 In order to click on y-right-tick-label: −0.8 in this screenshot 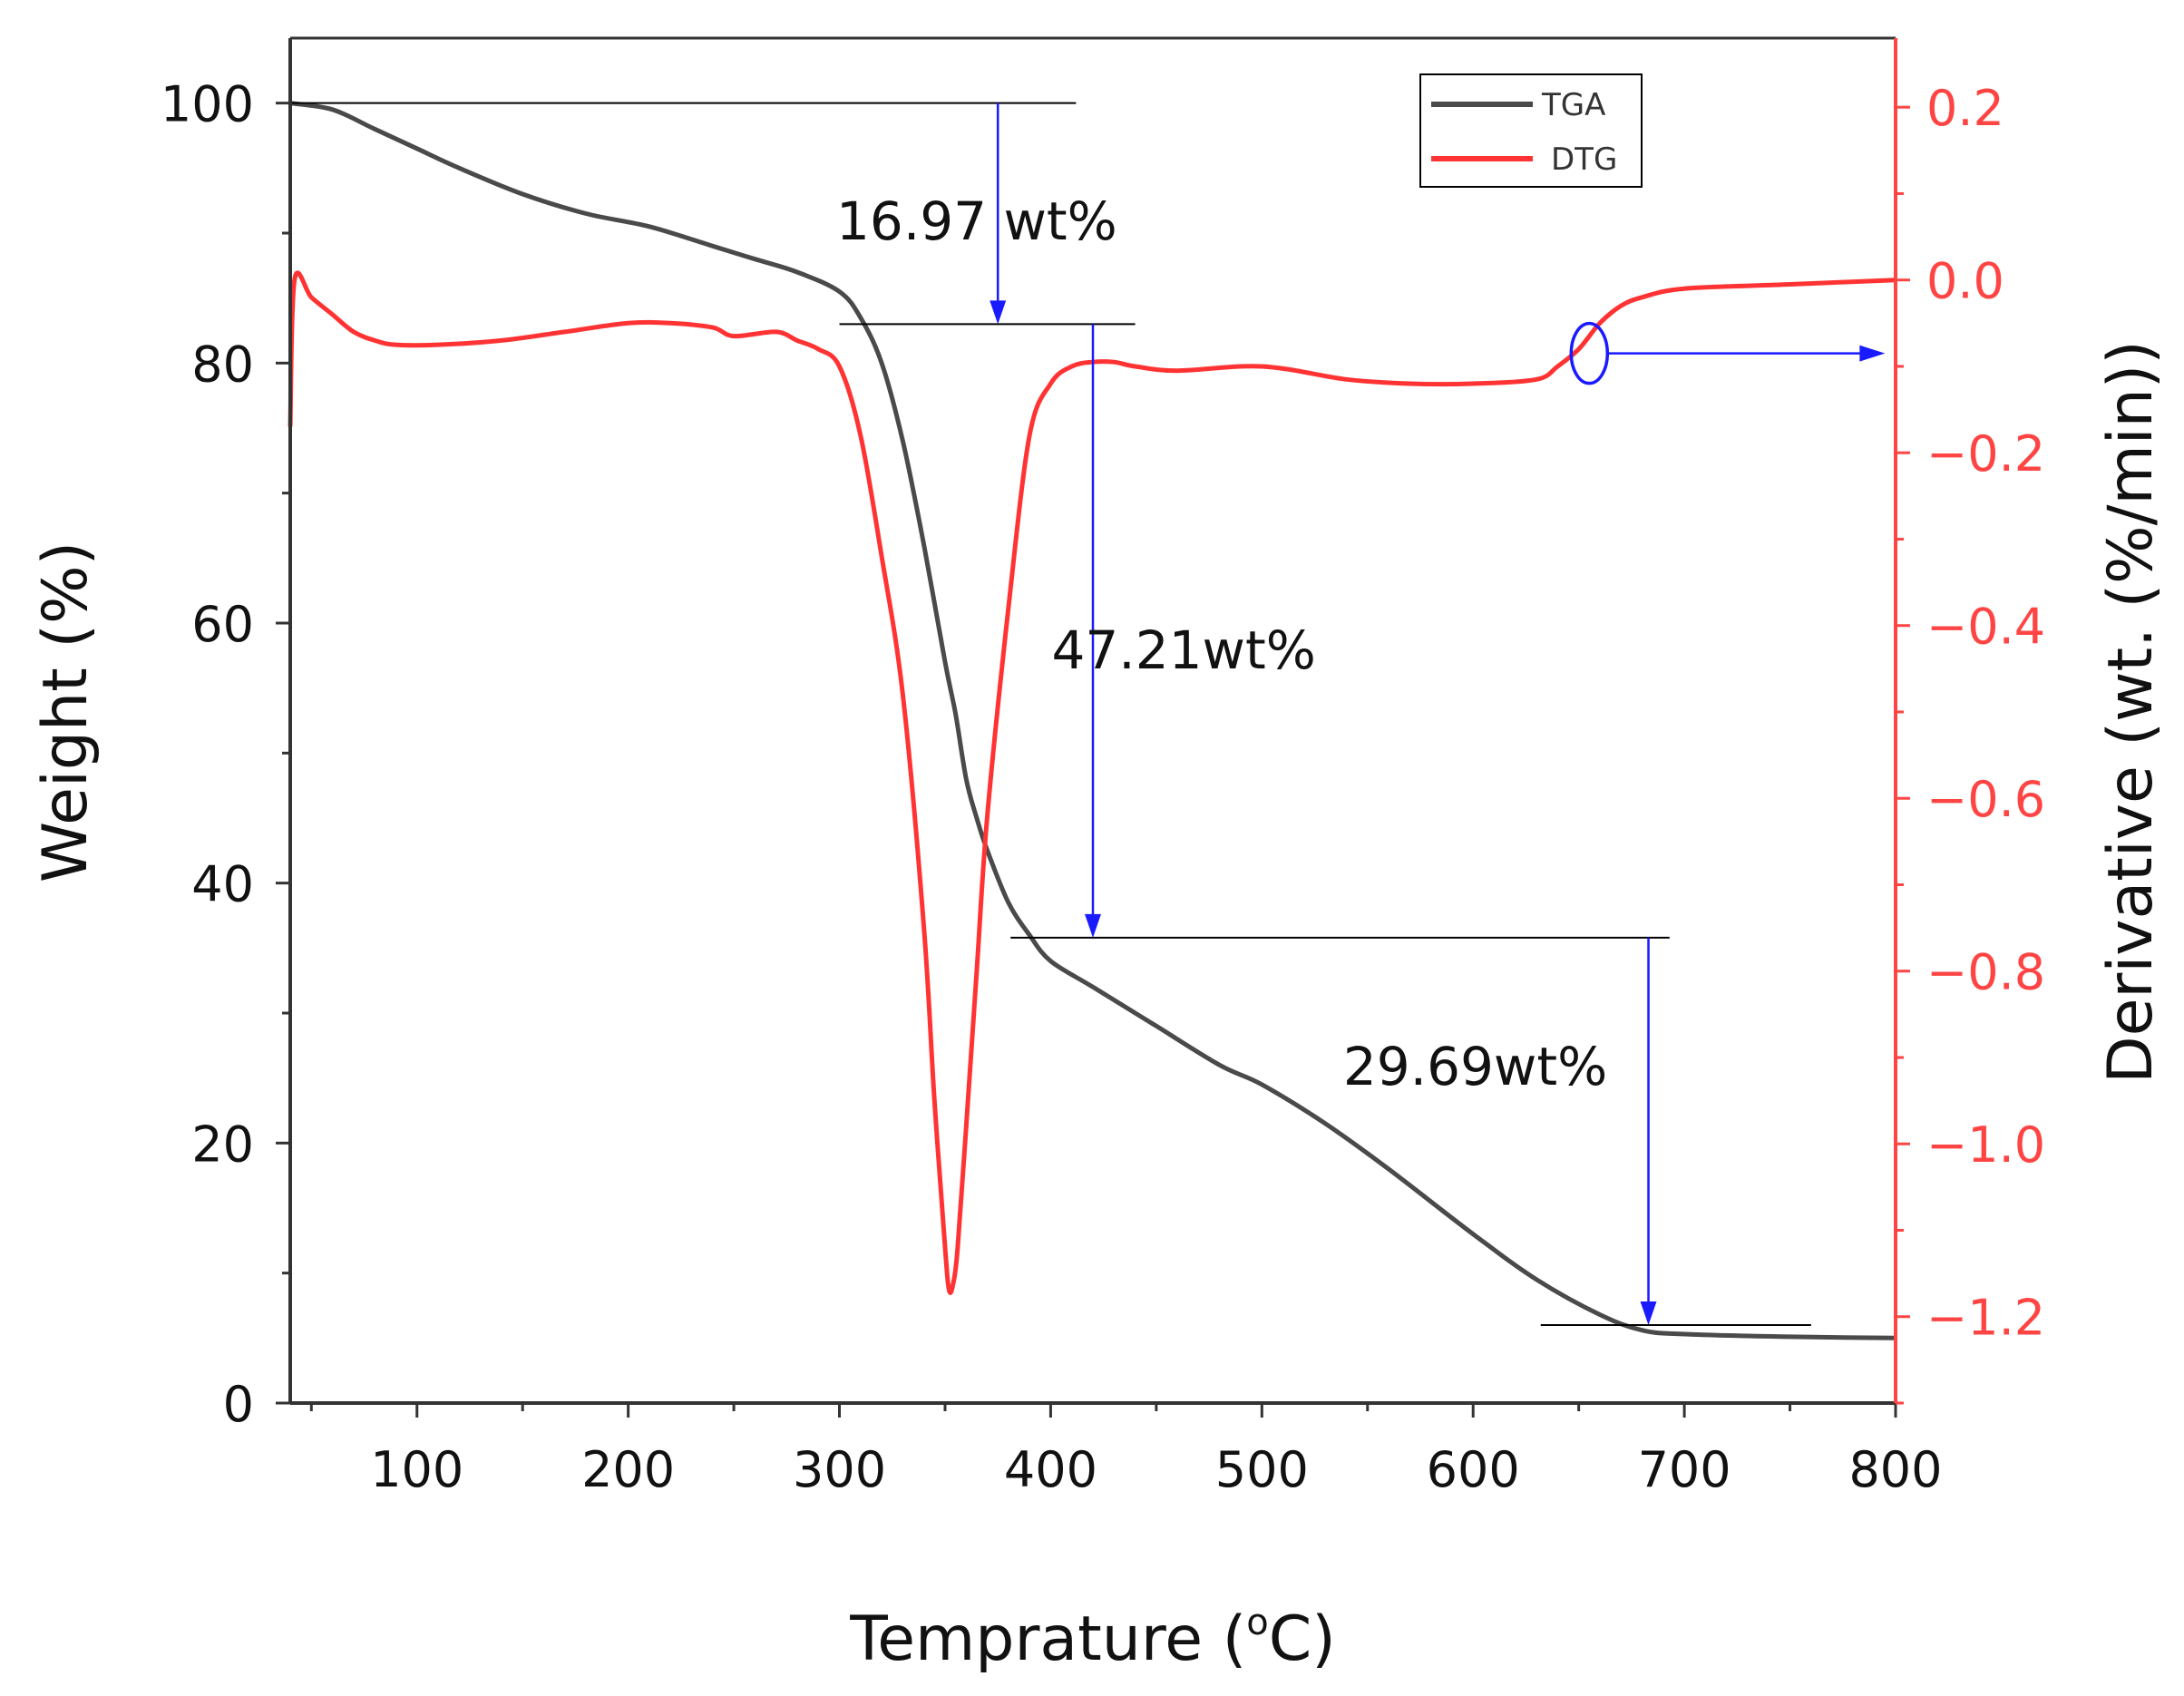, I will do `click(1985, 972)`.